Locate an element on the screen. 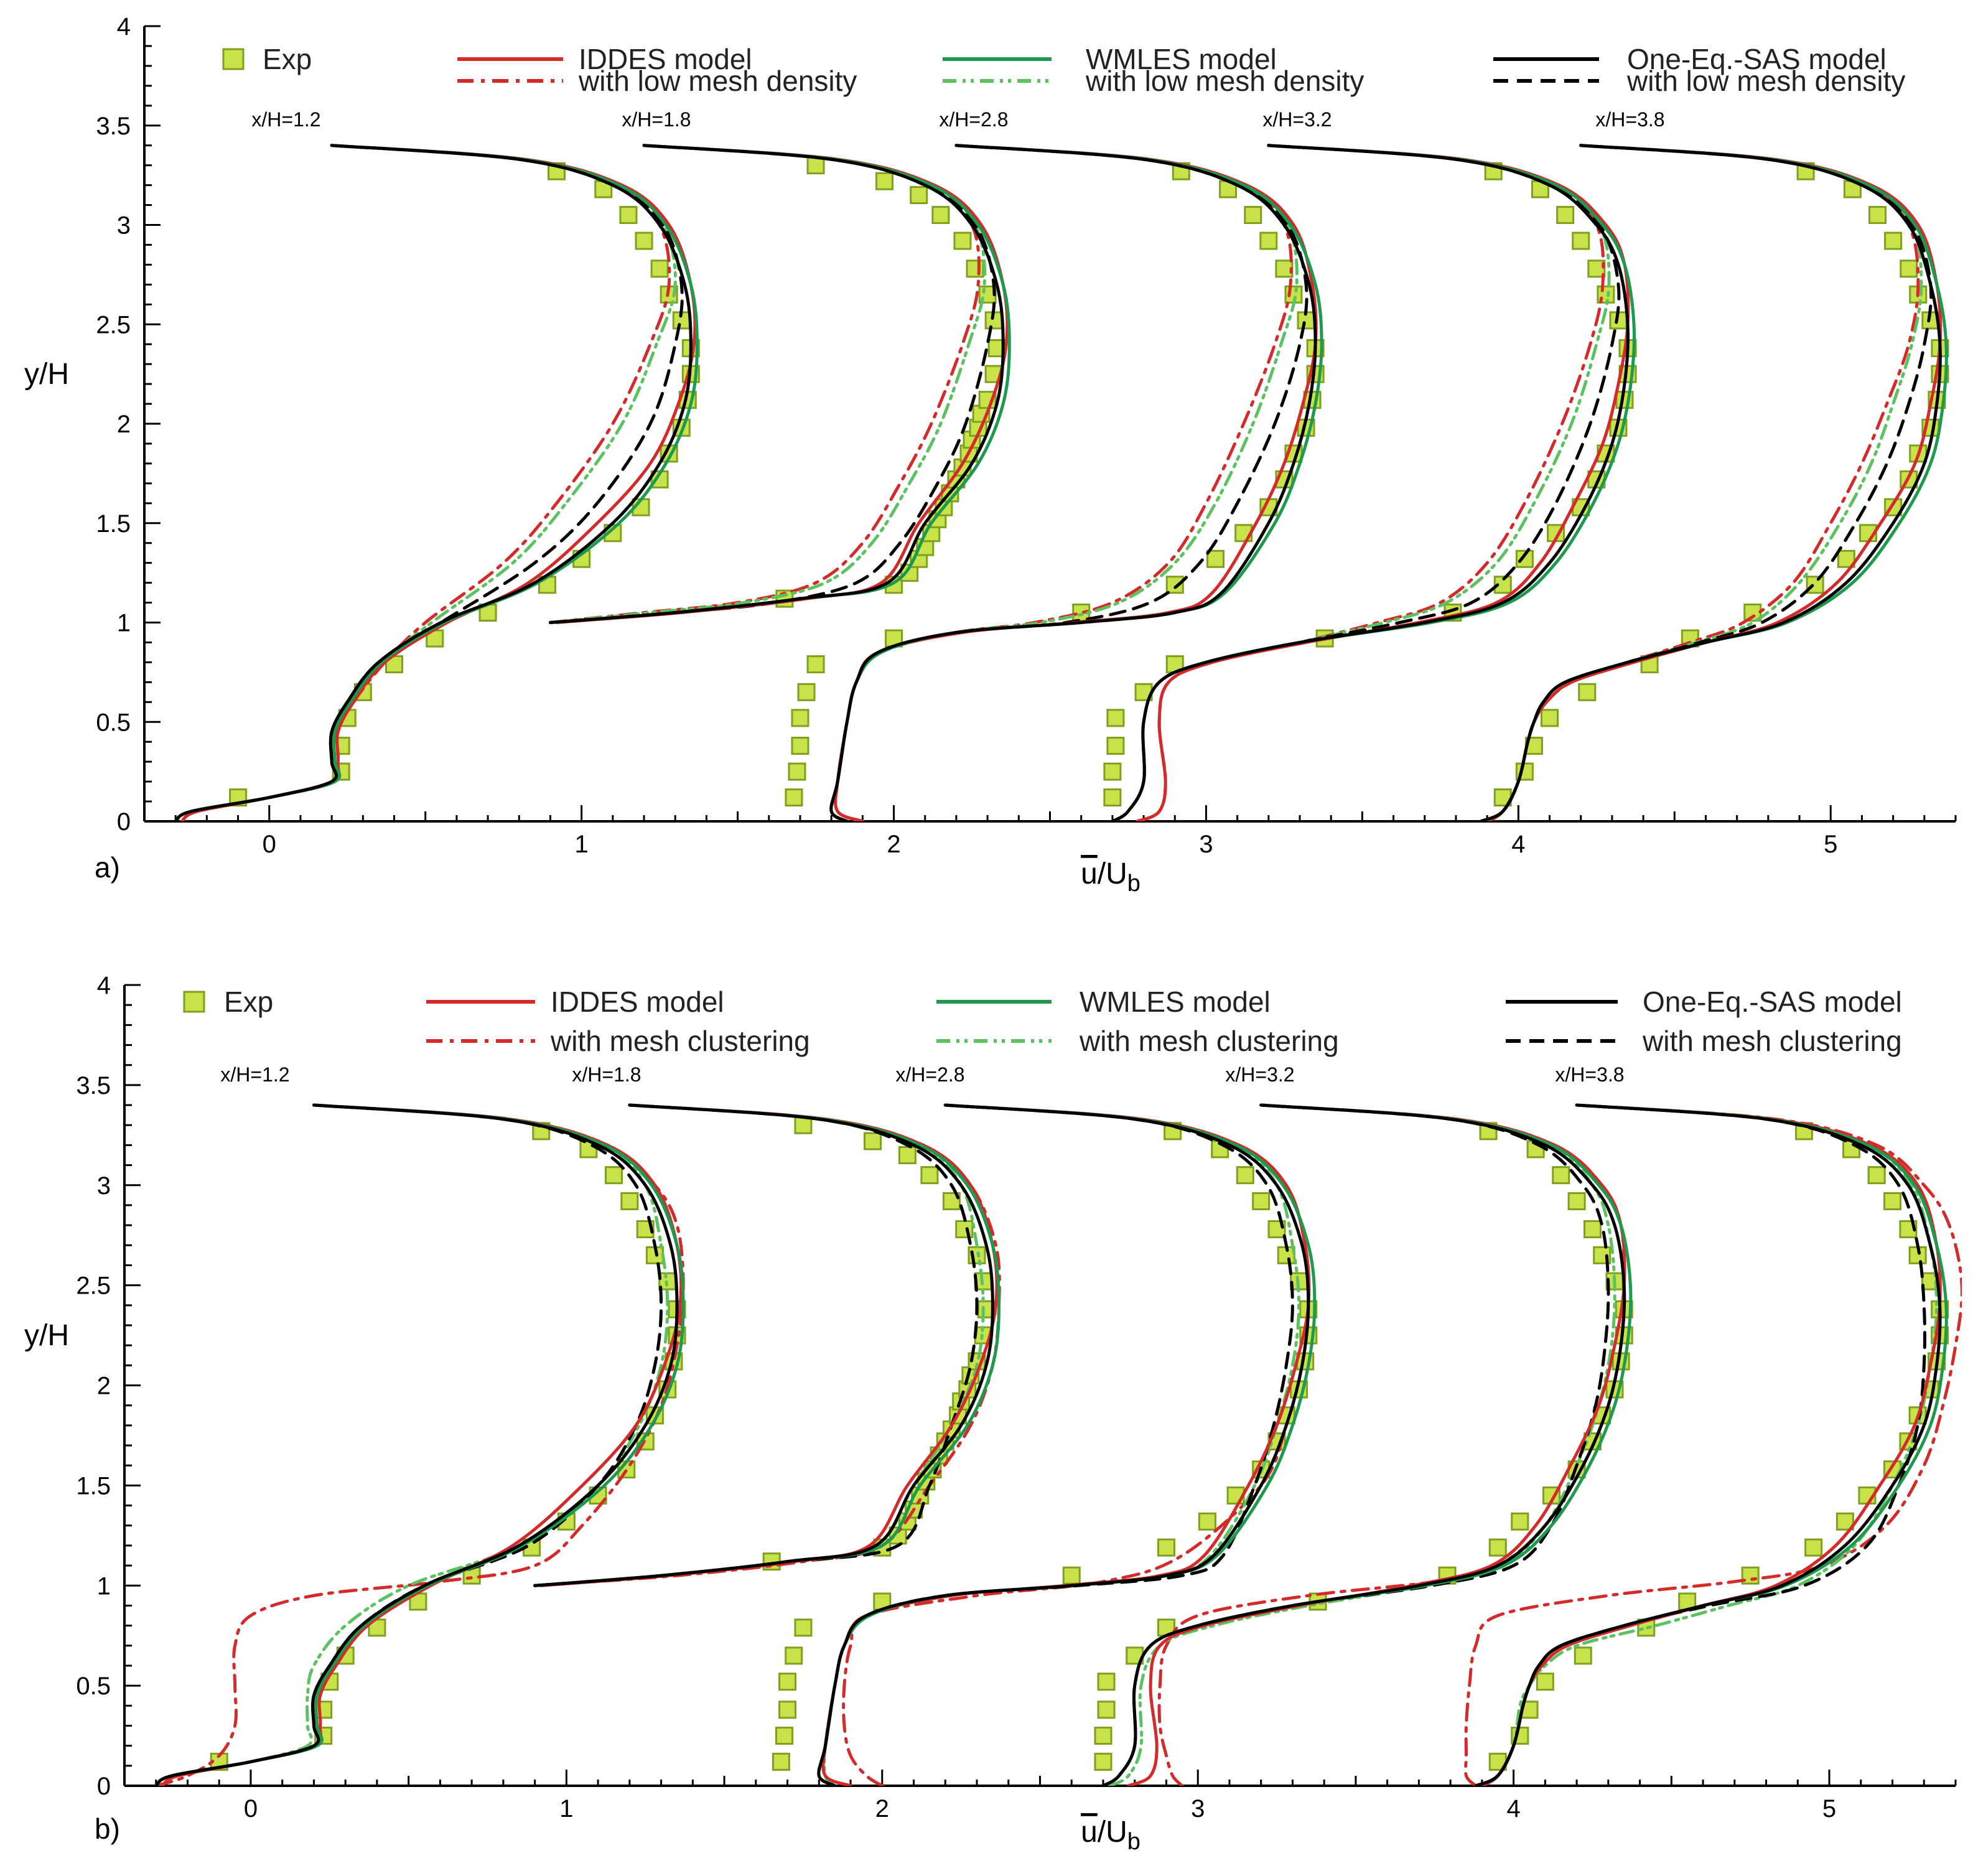 The image size is (1973, 1876). y-axis-title: y/H is located at coordinates (46, 1335).